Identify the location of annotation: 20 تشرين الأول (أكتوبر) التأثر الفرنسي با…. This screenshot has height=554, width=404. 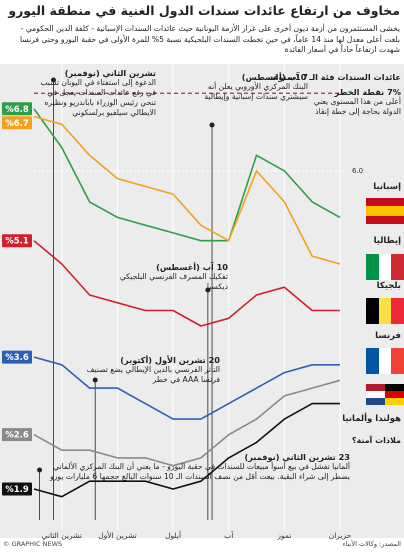
(145, 370).